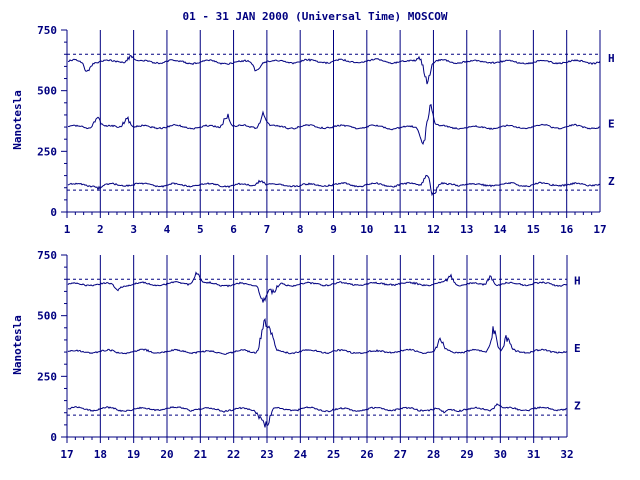 This screenshot has height=480, width=640. What do you see at coordinates (301, 454) in the screenshot?
I see `x-tick-label: 24` at bounding box center [301, 454].